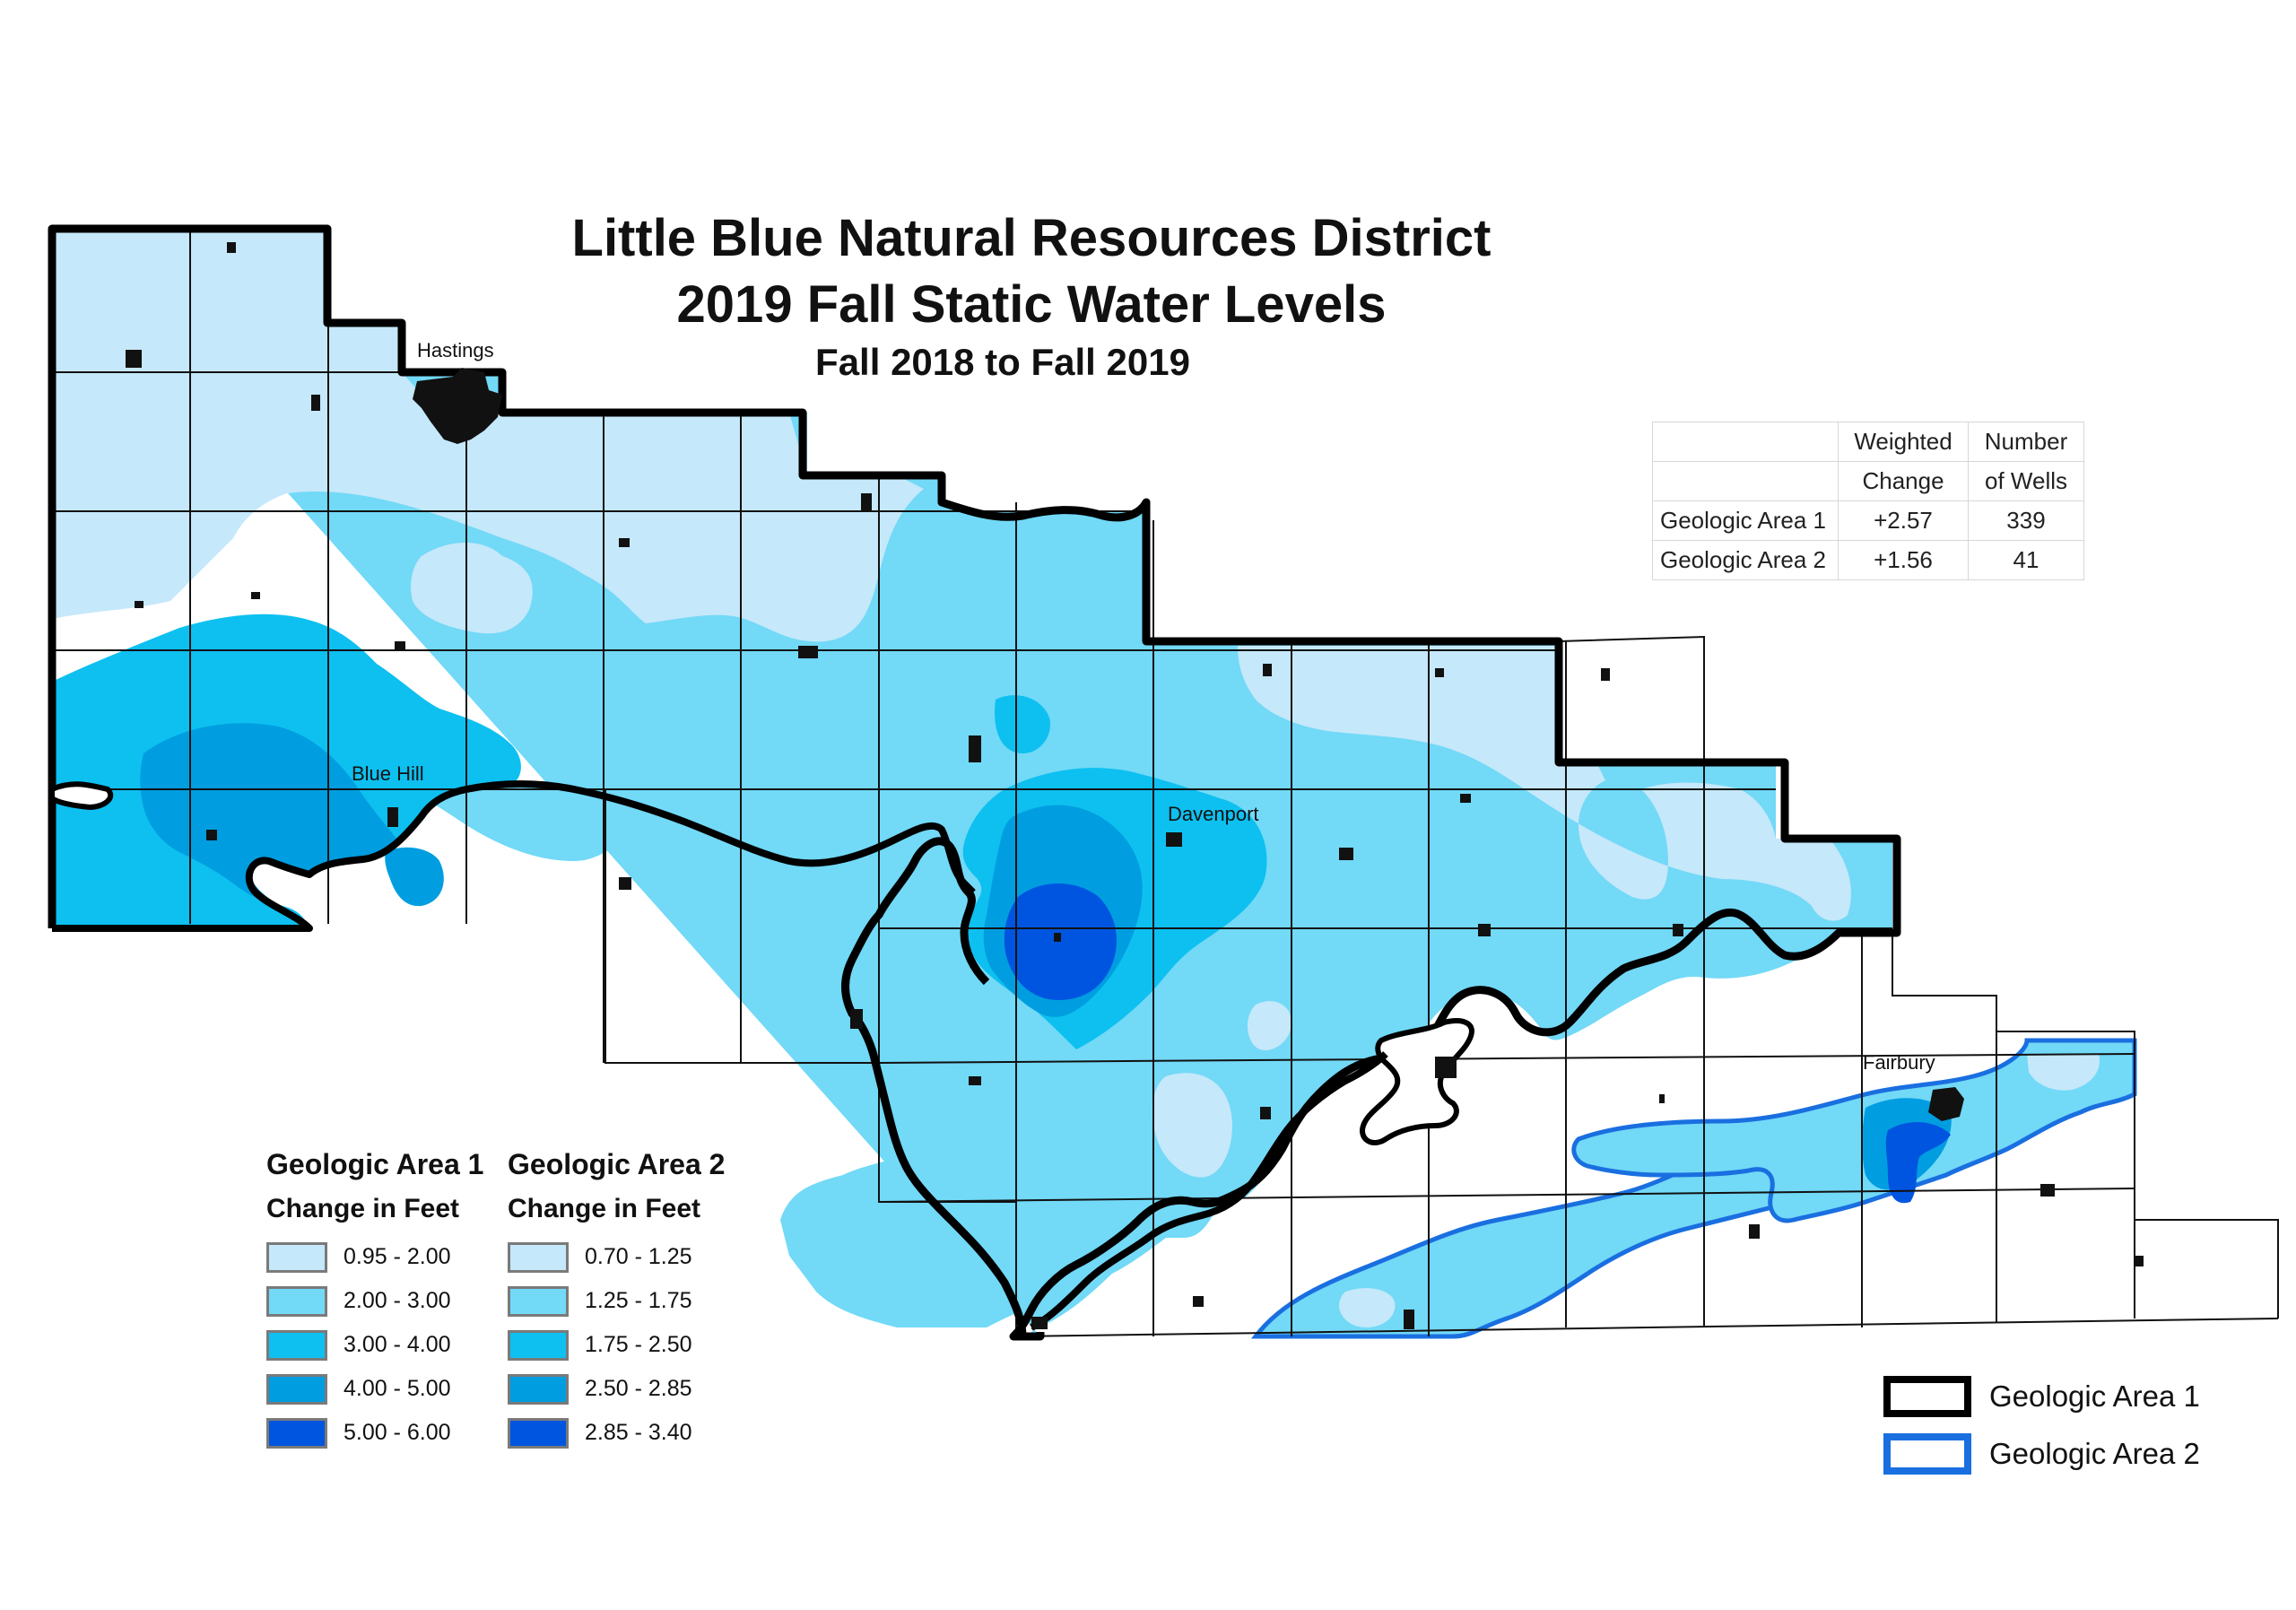 Image resolution: width=2296 pixels, height=1610 pixels. What do you see at coordinates (397, 1256) in the screenshot?
I see `legend-label: 0.95 - 2.00` at bounding box center [397, 1256].